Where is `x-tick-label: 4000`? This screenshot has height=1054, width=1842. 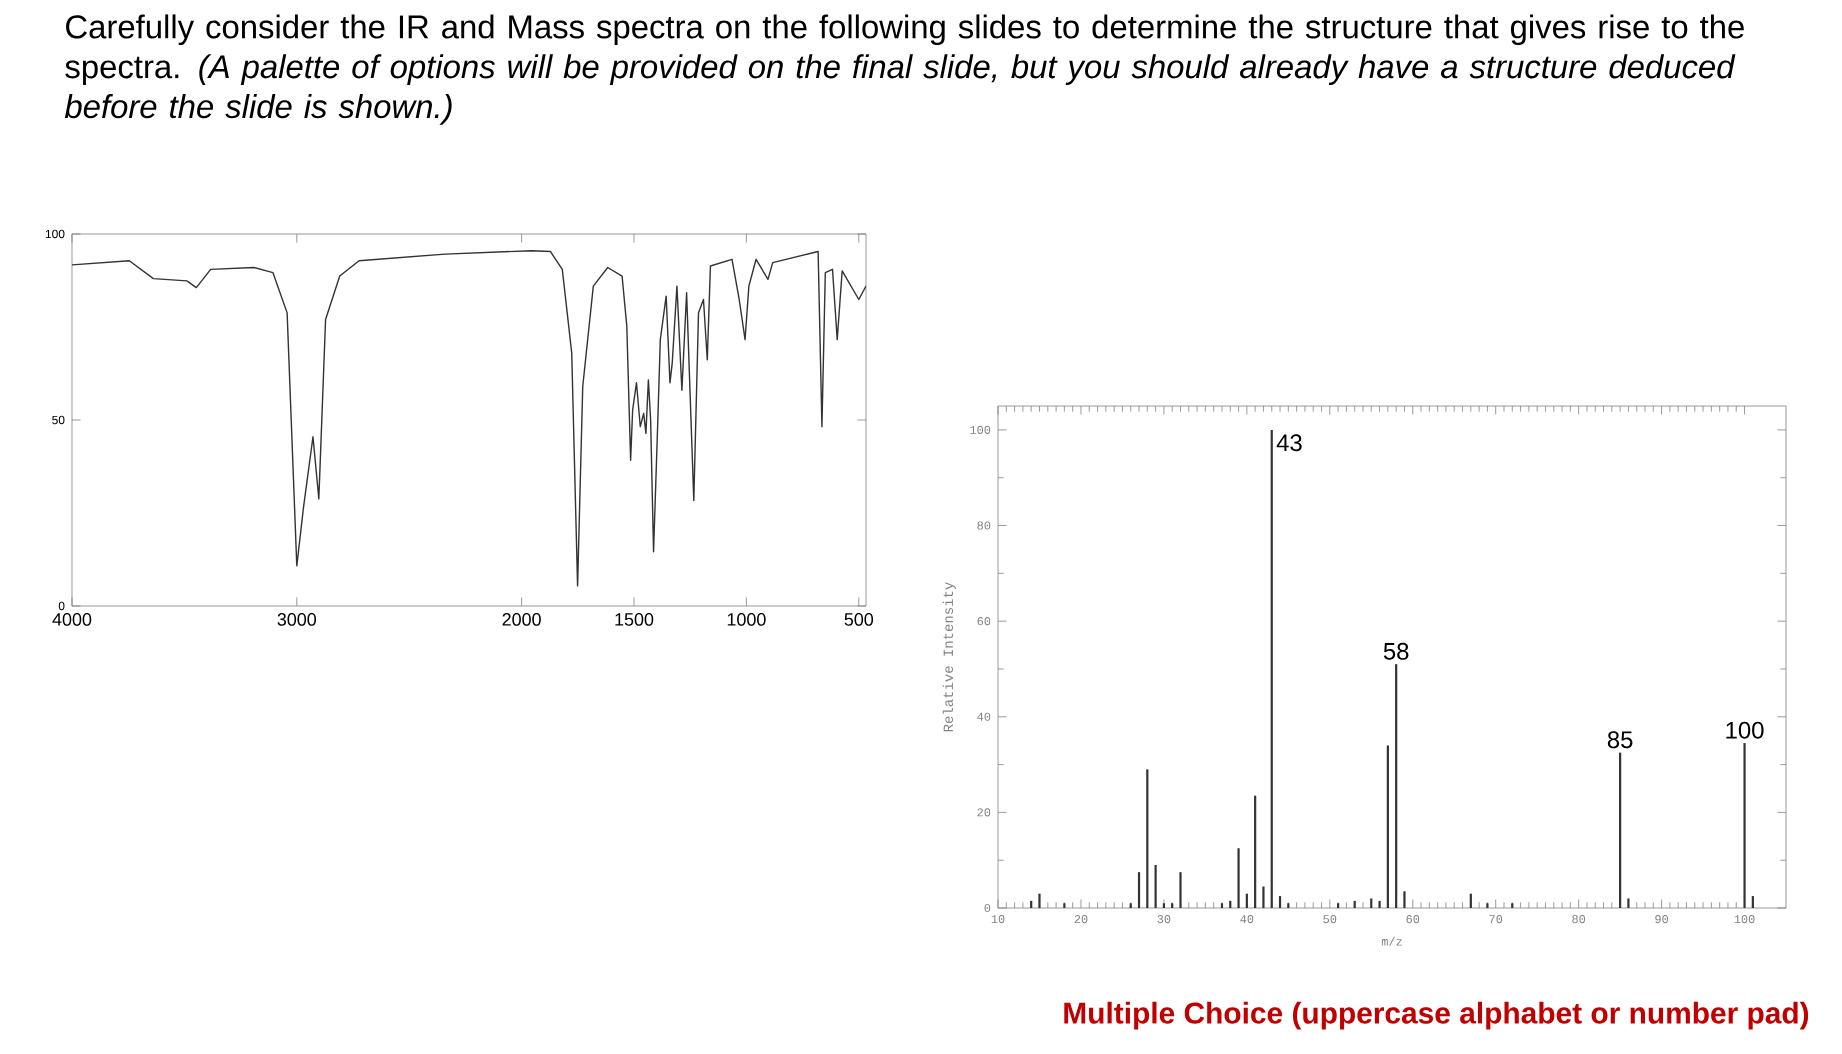
x-tick-label: 4000 is located at coordinates (72, 619).